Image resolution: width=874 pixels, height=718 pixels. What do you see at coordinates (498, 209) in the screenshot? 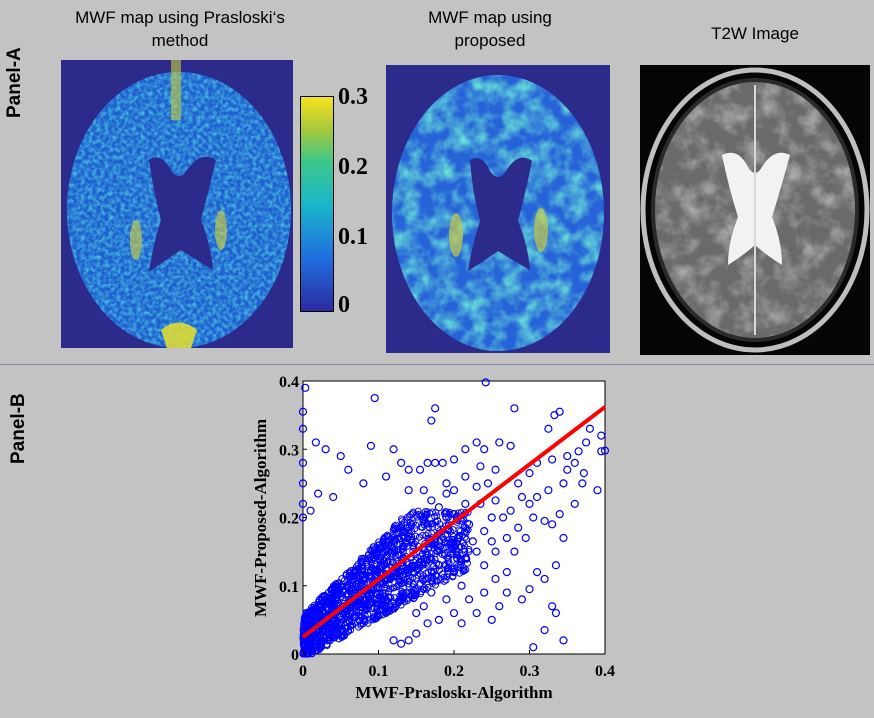
I see `mwf-map-proposed` at bounding box center [498, 209].